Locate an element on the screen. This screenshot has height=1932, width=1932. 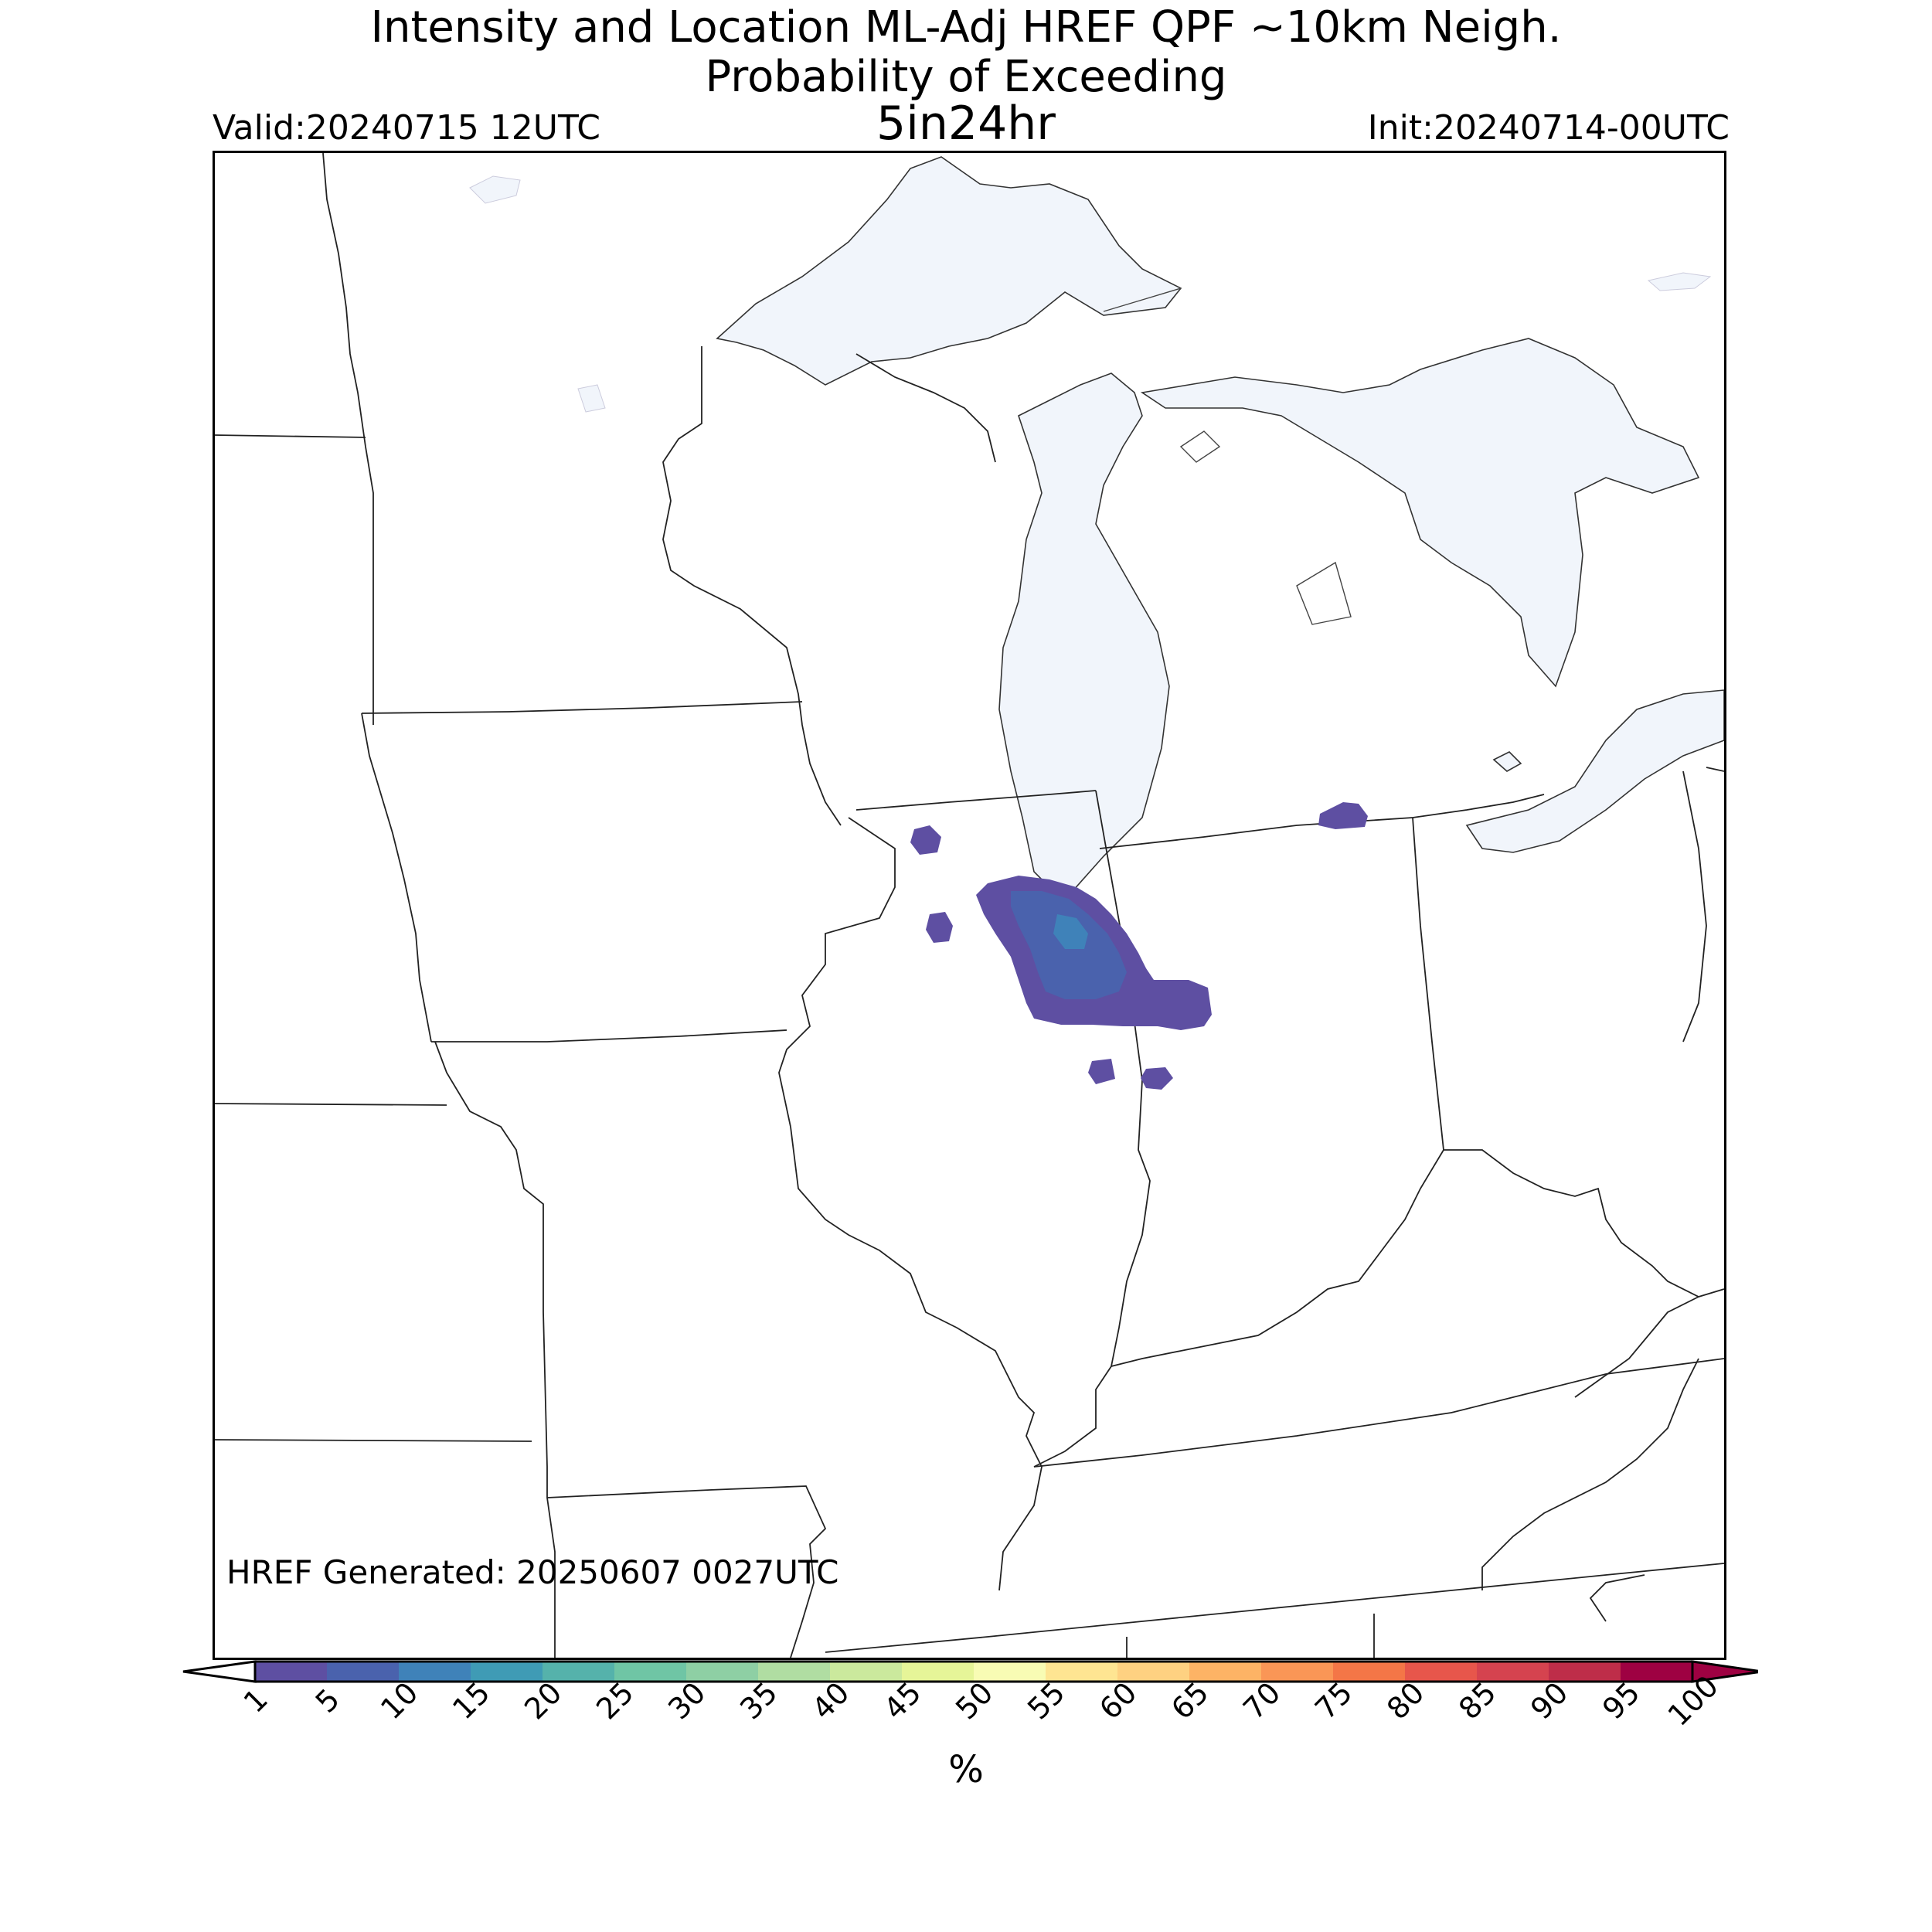
lake-huron is located at coordinates (1420, 513).